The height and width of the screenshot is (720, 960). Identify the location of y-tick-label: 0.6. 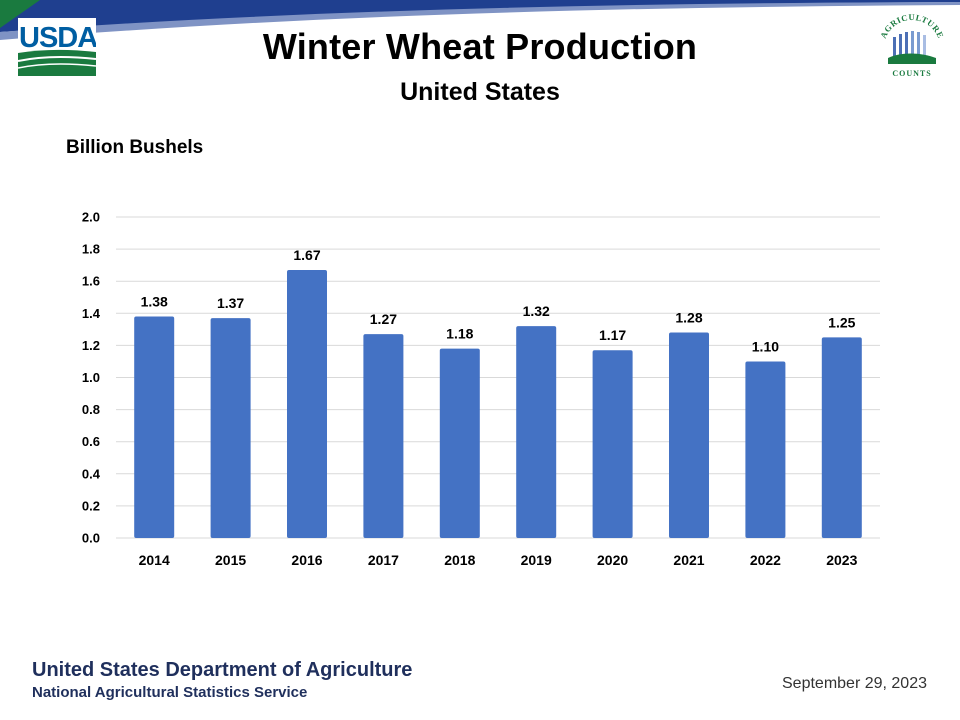
(91, 441).